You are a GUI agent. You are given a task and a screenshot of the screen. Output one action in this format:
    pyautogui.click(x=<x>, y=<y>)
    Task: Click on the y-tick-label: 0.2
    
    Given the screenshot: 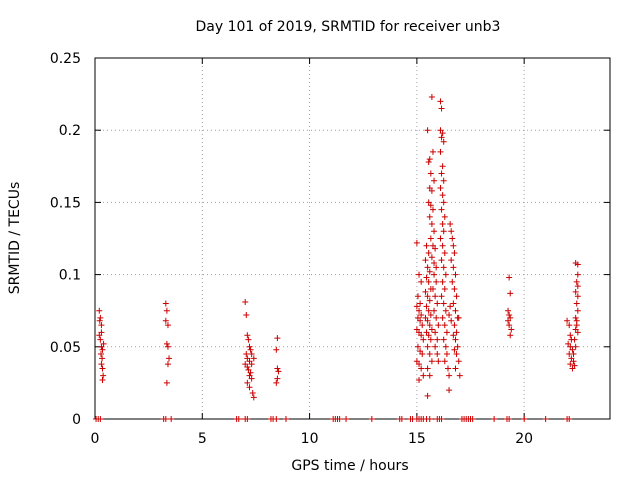 What is the action you would take?
    pyautogui.click(x=70, y=131)
    